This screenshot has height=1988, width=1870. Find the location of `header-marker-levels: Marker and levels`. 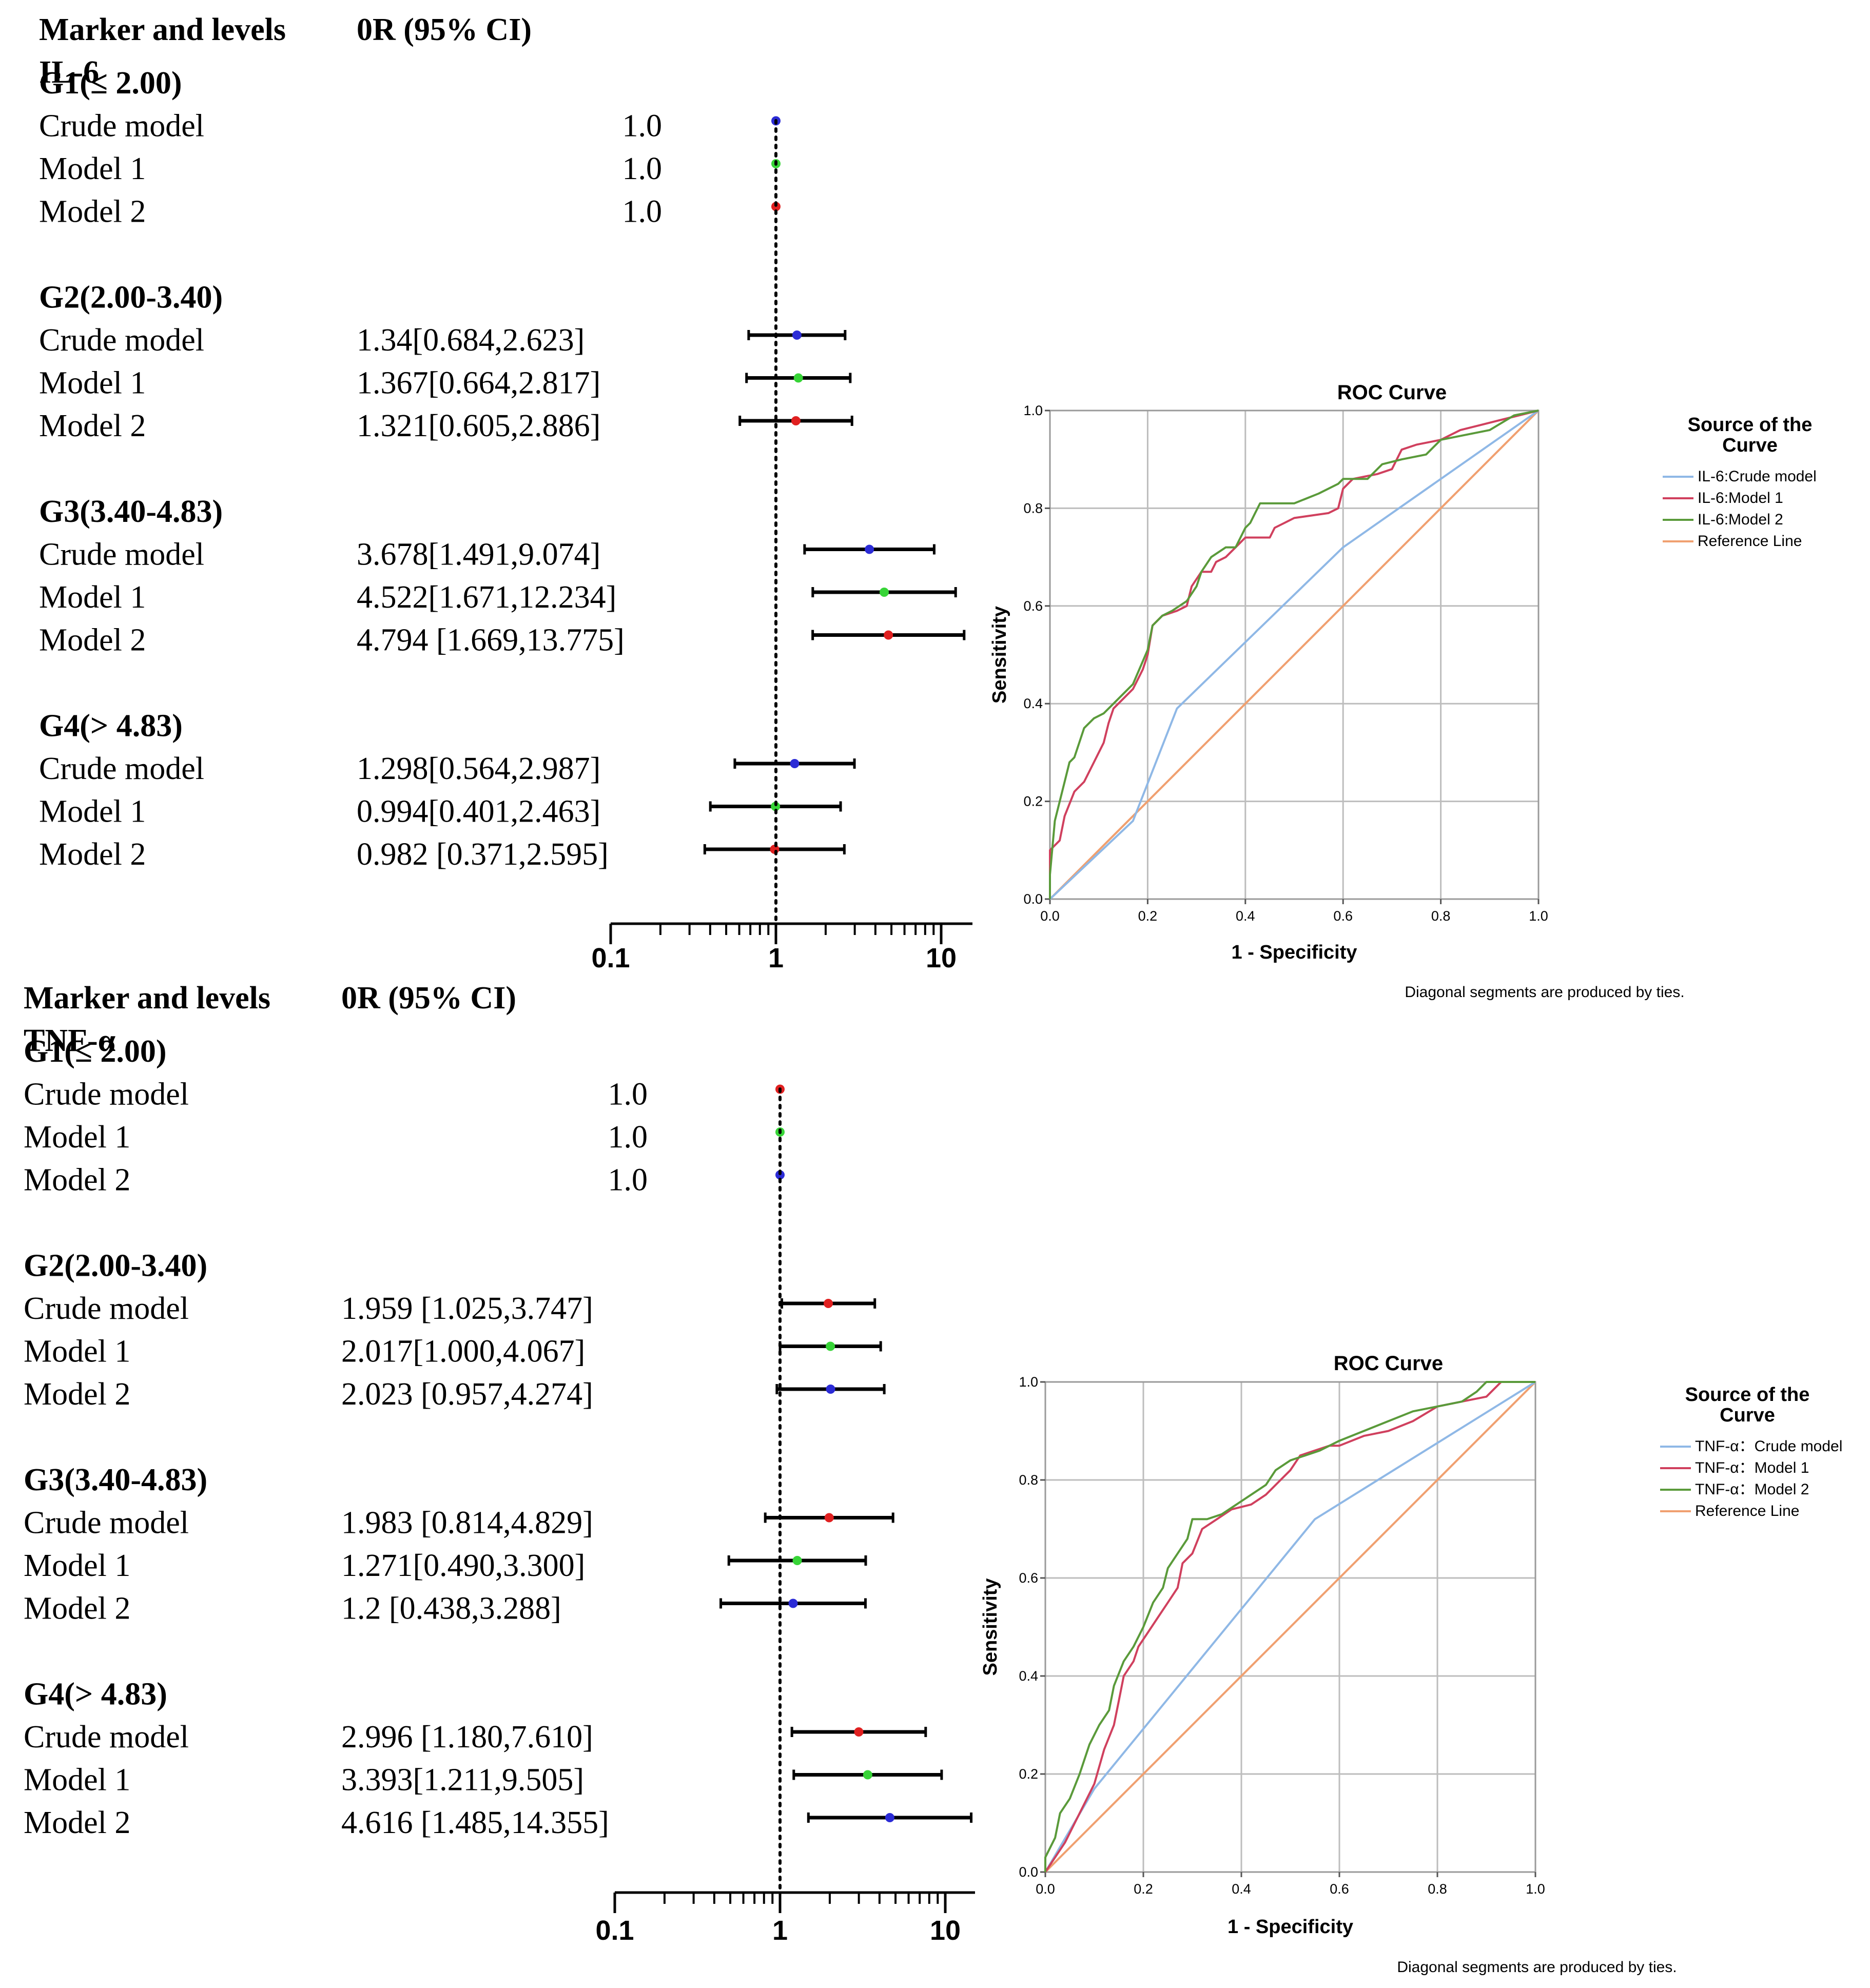

header-marker-levels: Marker and levels is located at coordinates (162, 29).